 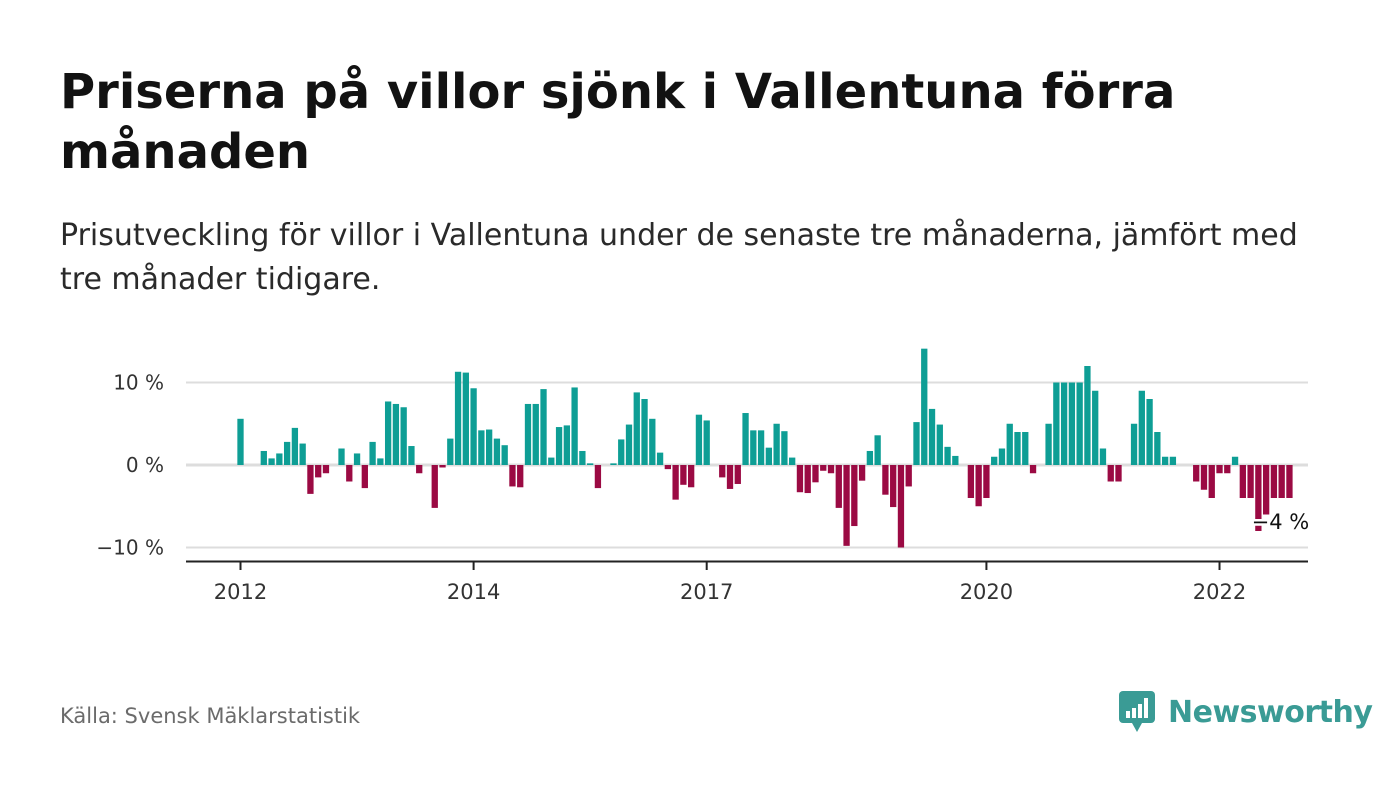 What do you see at coordinates (986, 592) in the screenshot?
I see `x-tick-label: 2020` at bounding box center [986, 592].